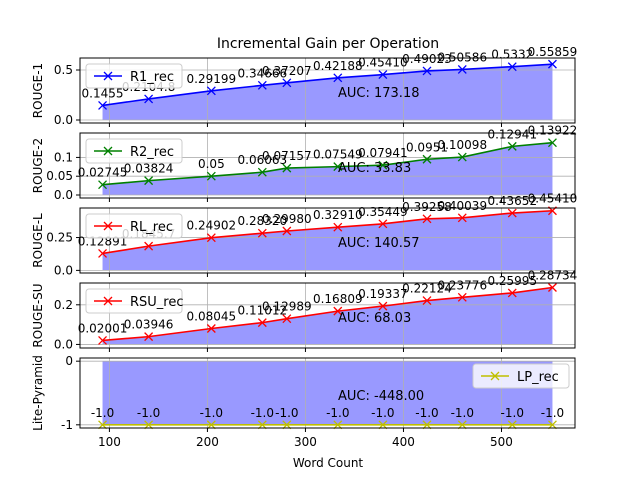 This screenshot has width=640, height=480. What do you see at coordinates (379, 243) in the screenshot?
I see `auc-label: AUC: 140.57` at bounding box center [379, 243].